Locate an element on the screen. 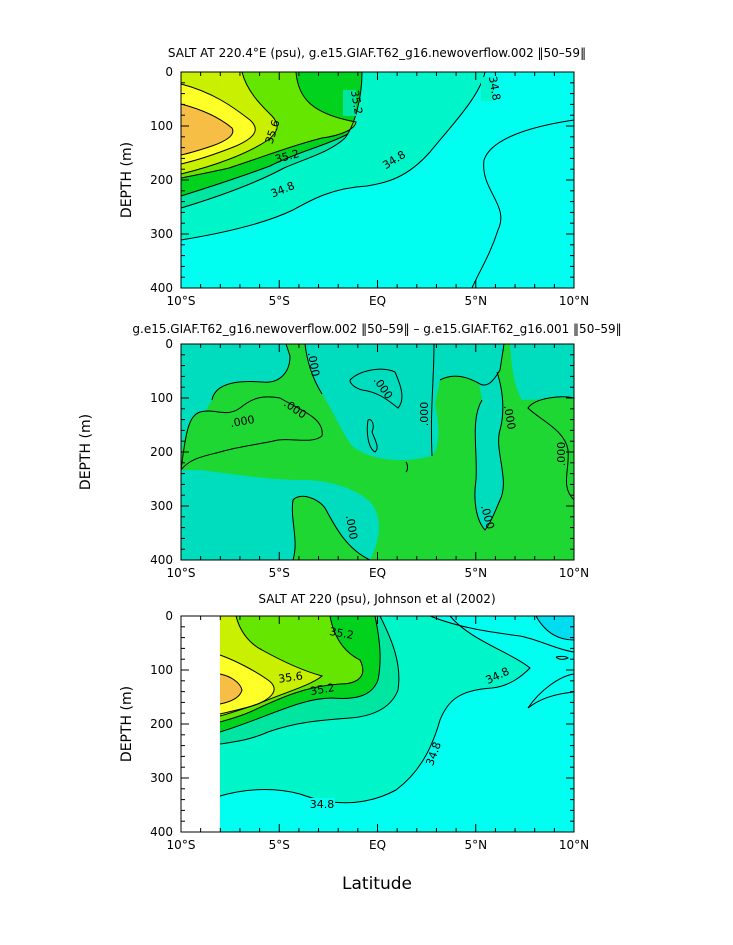 The height and width of the screenshot is (945, 733). panel2-ylabel: DEPTH (m) is located at coordinates (86, 452).